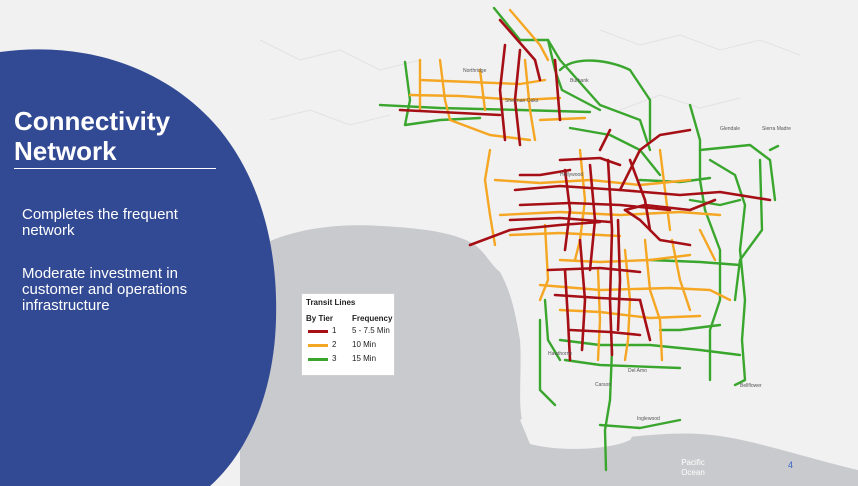 The image size is (858, 486). What do you see at coordinates (319, 318) in the screenshot?
I see `legend-tier-header: By Tier` at bounding box center [319, 318].